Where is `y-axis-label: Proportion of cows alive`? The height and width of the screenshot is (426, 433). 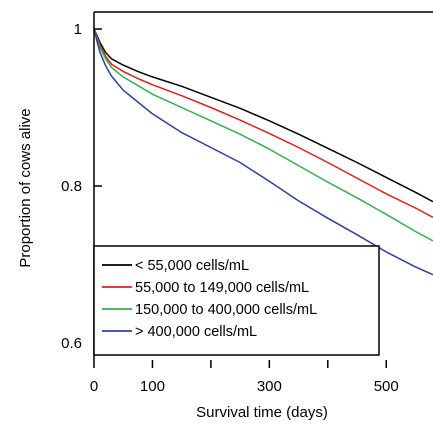 y-axis-label: Proportion of cows alive is located at coordinates (25, 187).